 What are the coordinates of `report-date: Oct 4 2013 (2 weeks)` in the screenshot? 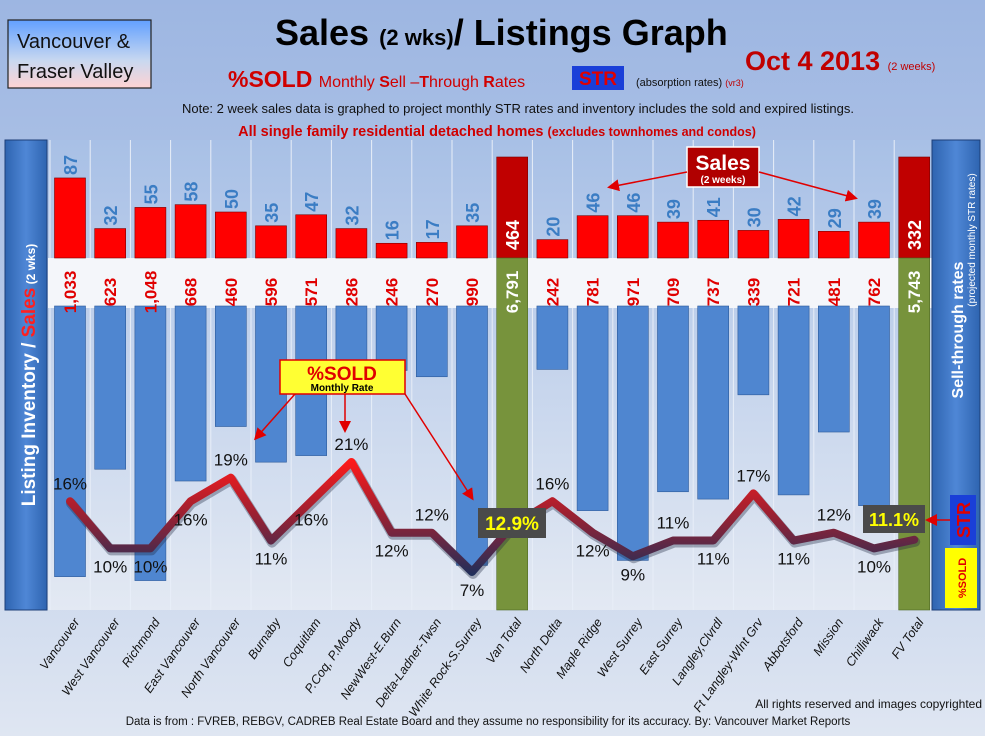 It's located at (840, 61).